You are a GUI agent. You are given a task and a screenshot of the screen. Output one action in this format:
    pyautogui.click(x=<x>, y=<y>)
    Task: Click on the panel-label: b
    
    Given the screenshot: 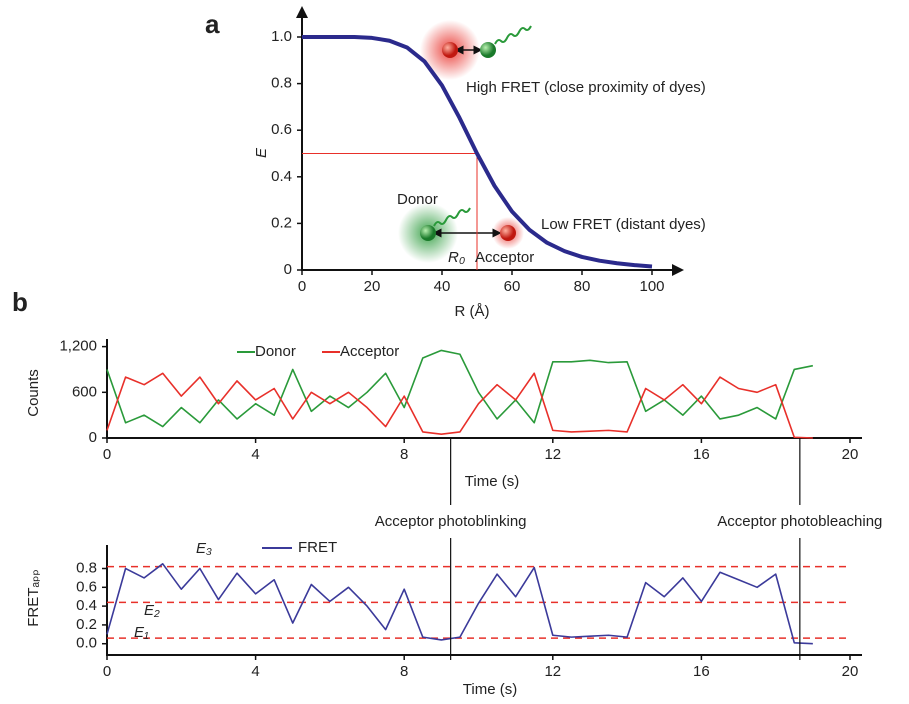 What is the action you would take?
    pyautogui.click(x=20, y=302)
    